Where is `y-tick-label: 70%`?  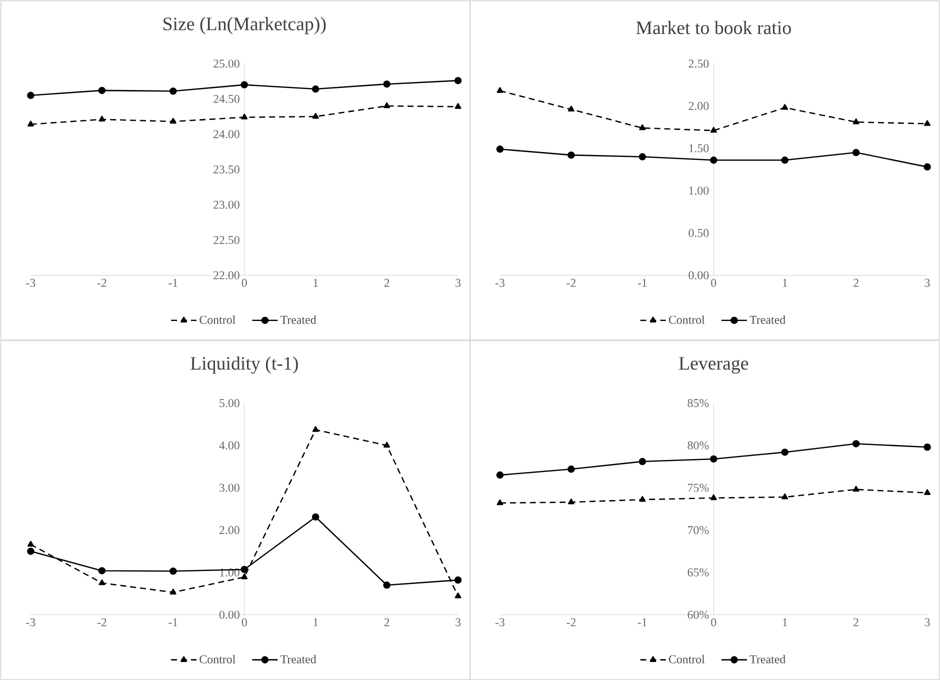
y-tick-label: 70% is located at coordinates (698, 530).